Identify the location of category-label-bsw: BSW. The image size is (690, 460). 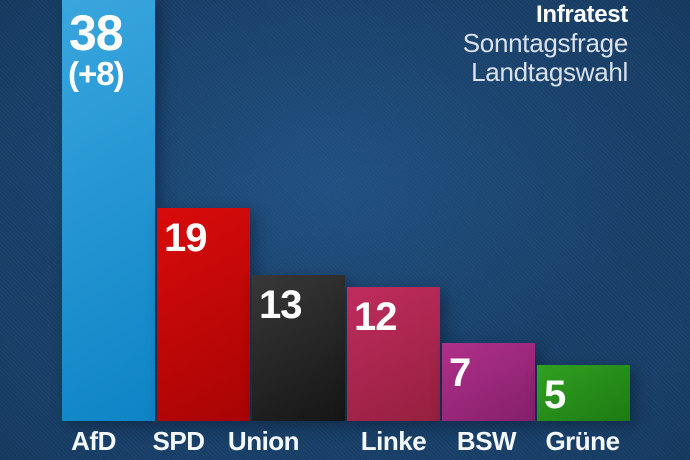
(486, 441).